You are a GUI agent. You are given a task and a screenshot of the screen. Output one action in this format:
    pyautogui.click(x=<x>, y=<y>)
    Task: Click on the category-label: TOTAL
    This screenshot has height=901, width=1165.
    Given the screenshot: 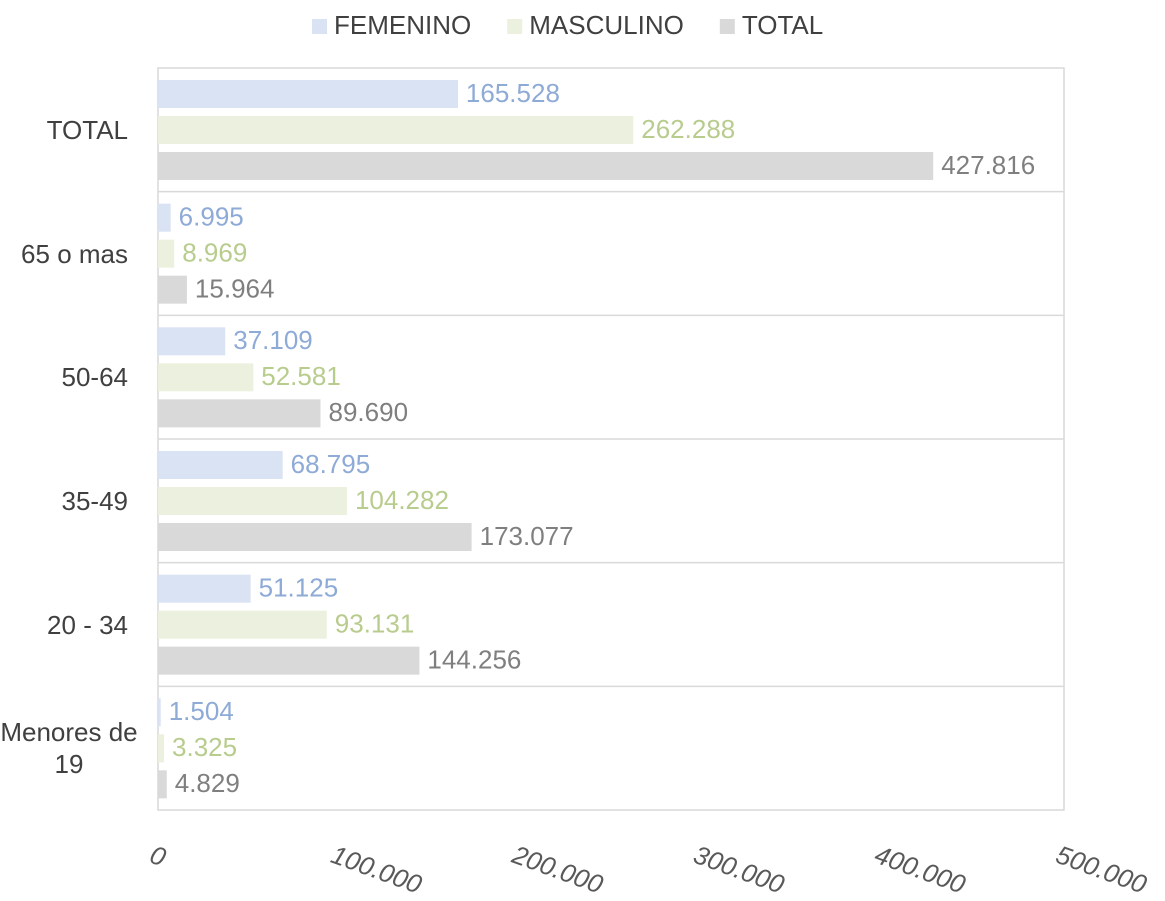 What is the action you would take?
    pyautogui.click(x=87, y=129)
    